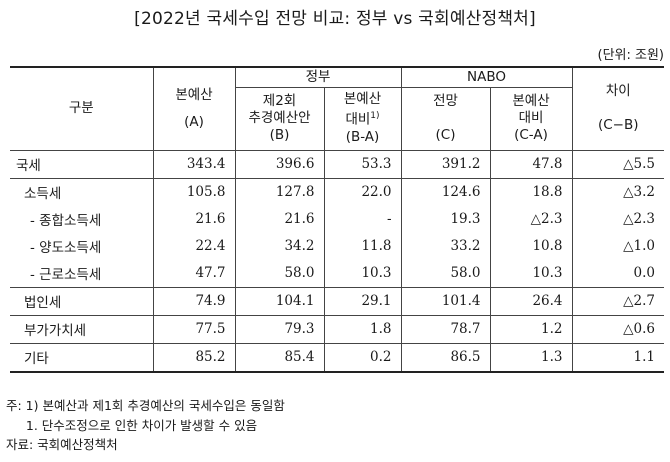  Describe the element at coordinates (618, 357) in the screenshot. I see `cell-gap: 1.1` at that location.